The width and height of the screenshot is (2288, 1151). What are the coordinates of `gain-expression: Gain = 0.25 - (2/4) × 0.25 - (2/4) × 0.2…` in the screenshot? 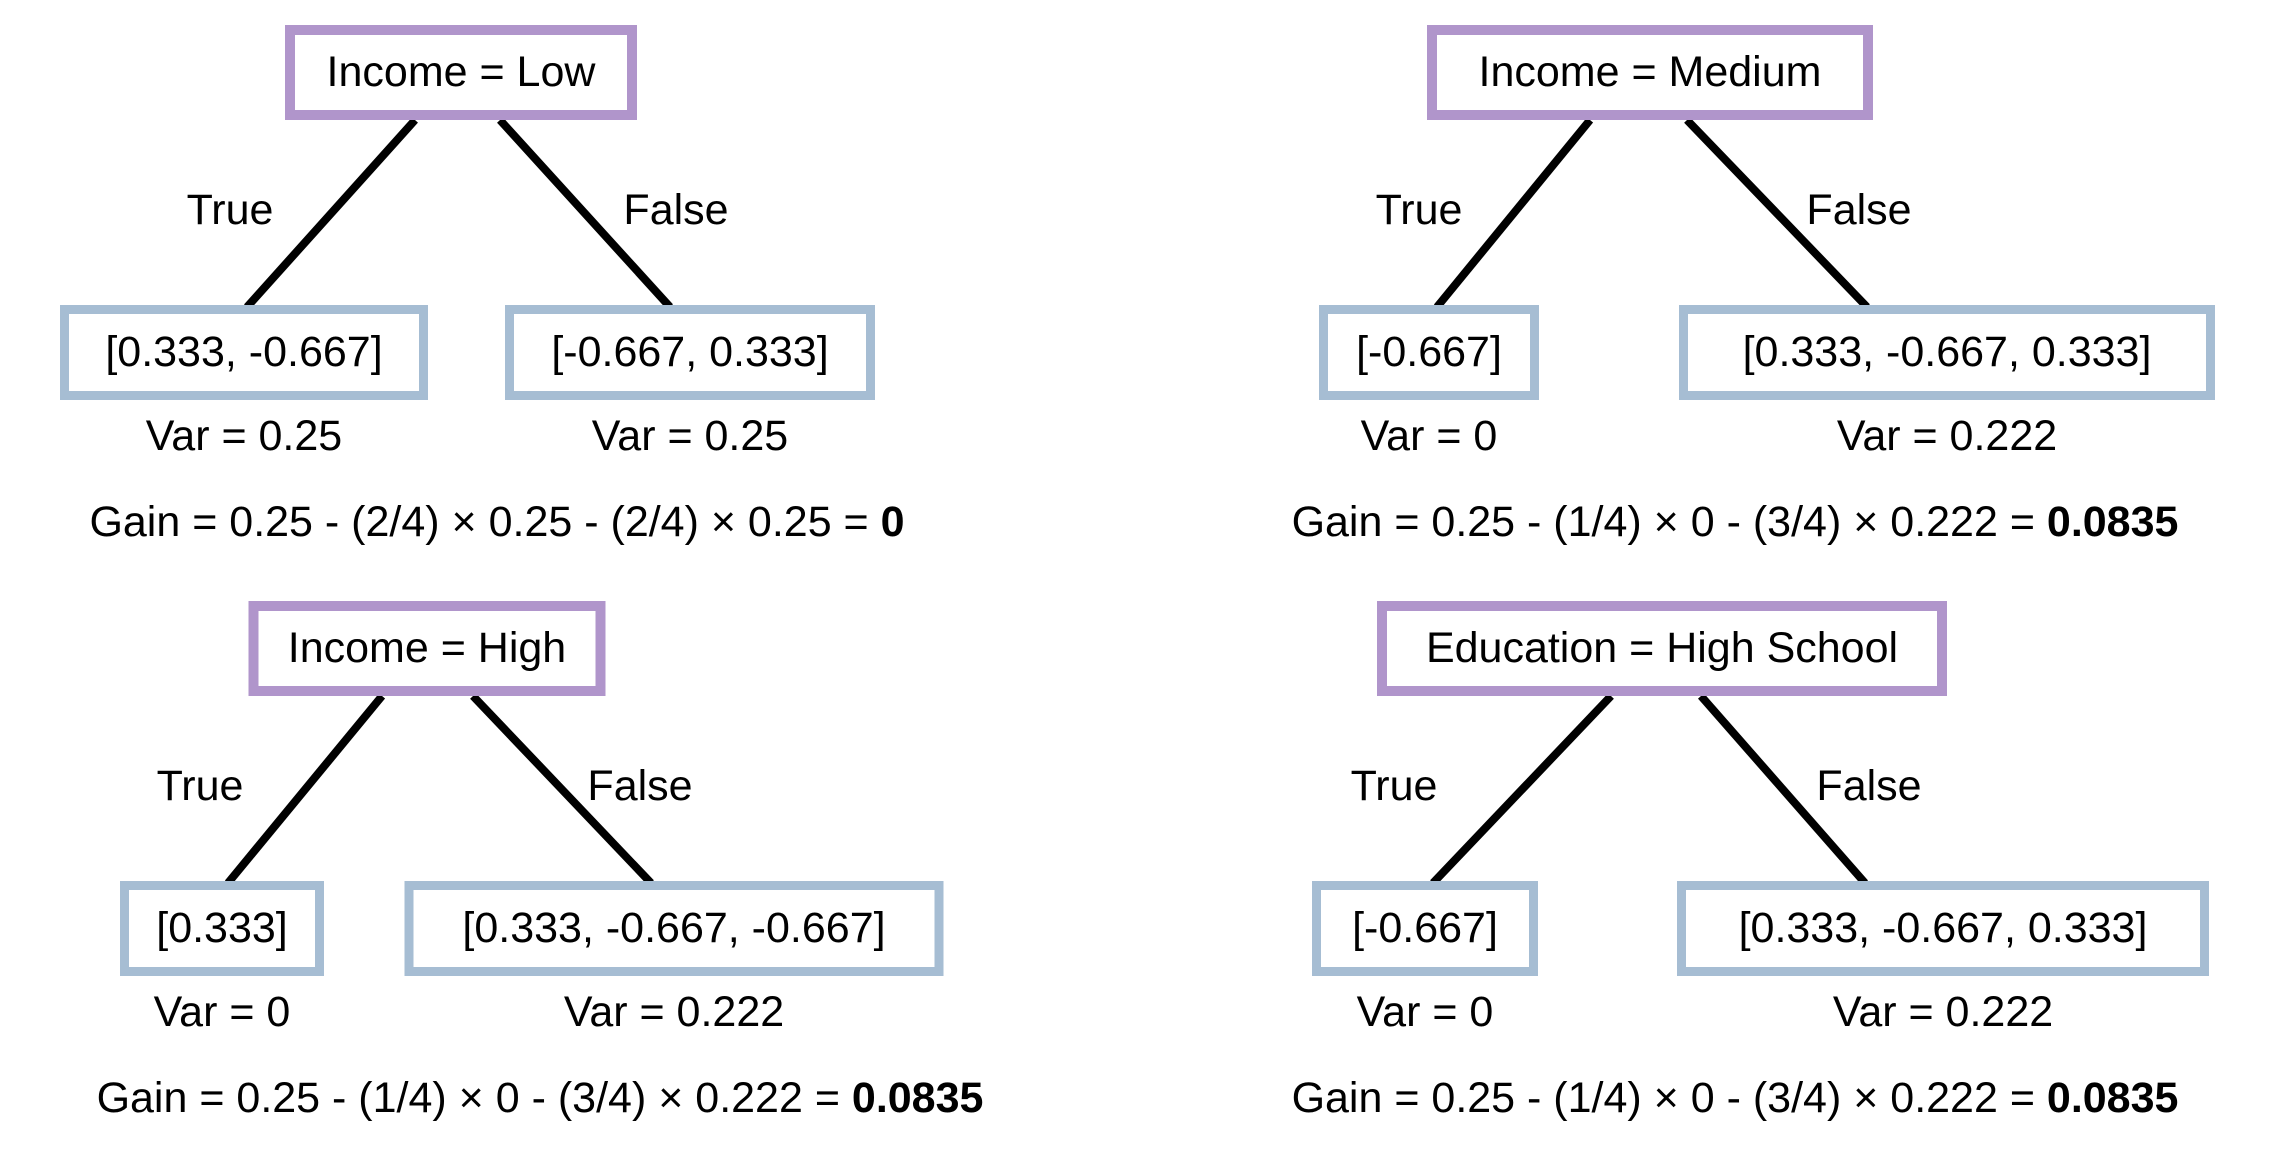 It's located at (485, 522).